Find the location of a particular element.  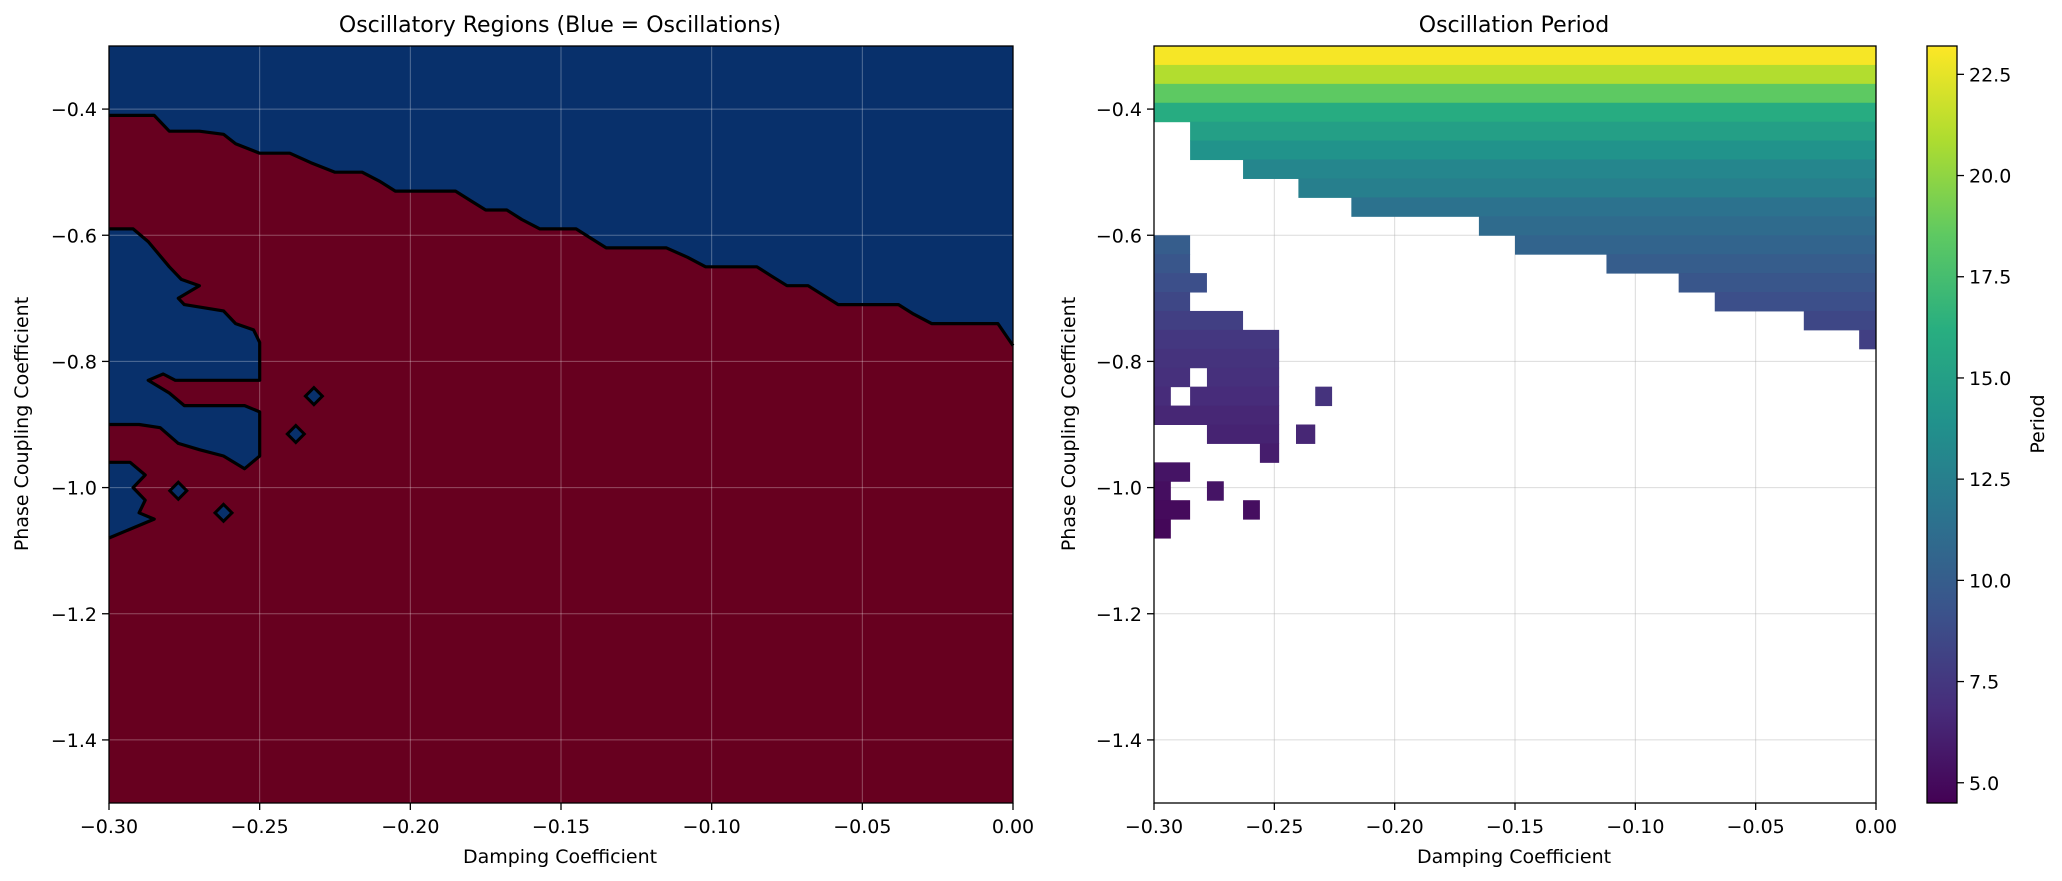

oscillating-region-bottom-left is located at coordinates (132, 500).